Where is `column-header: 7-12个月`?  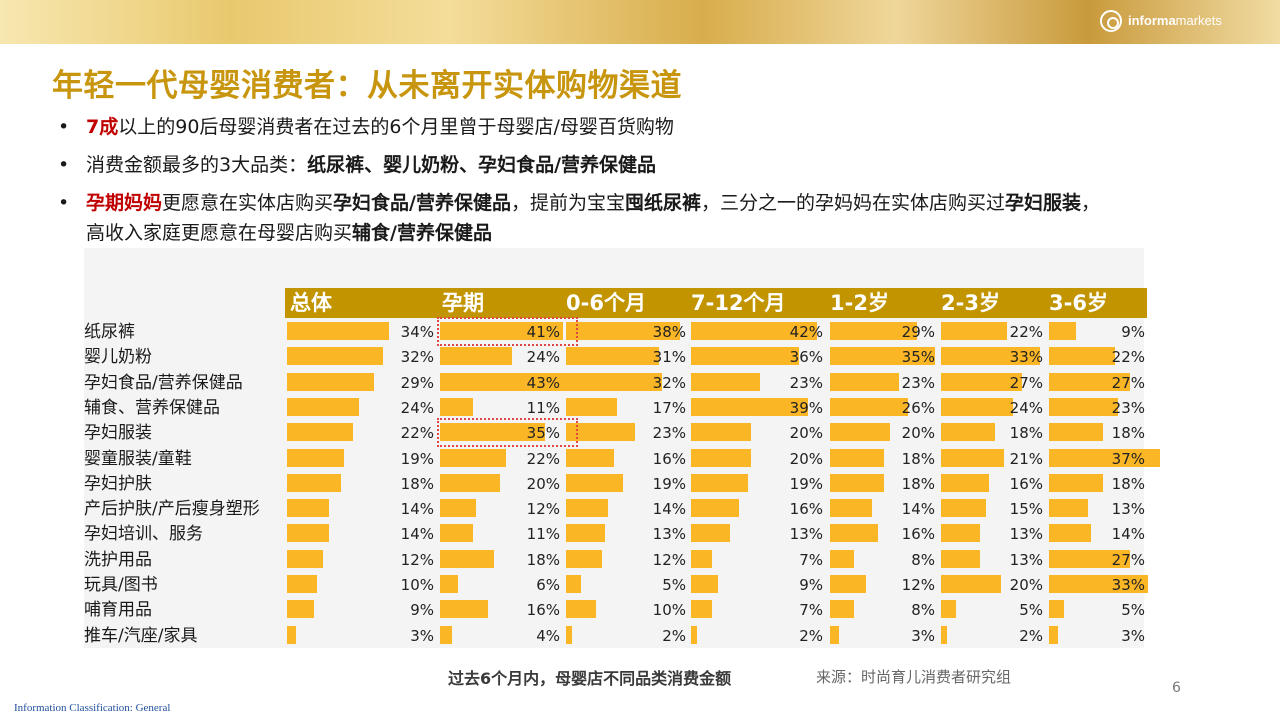 column-header: 7-12个月 is located at coordinates (738, 303).